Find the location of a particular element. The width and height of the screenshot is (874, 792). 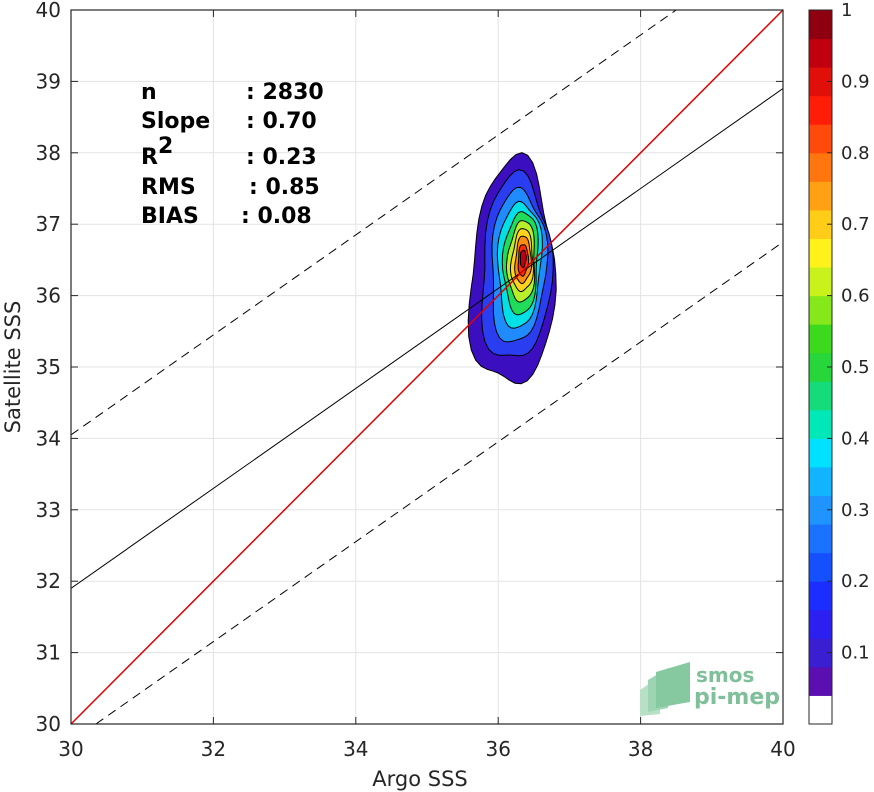

y-tick-label: 40 is located at coordinates (48, 11).